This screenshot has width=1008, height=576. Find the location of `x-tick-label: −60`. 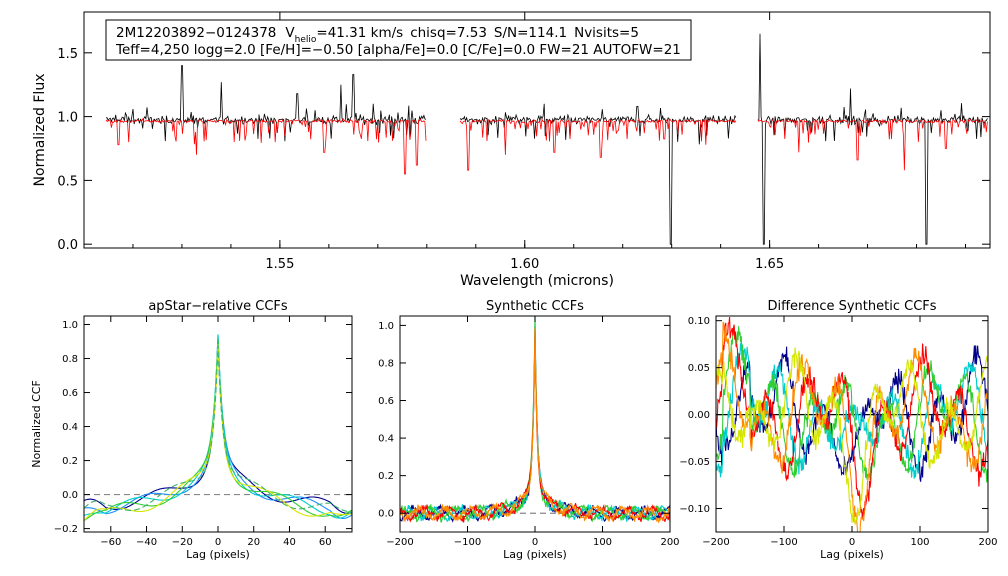

x-tick-label: −60 is located at coordinates (110, 542).